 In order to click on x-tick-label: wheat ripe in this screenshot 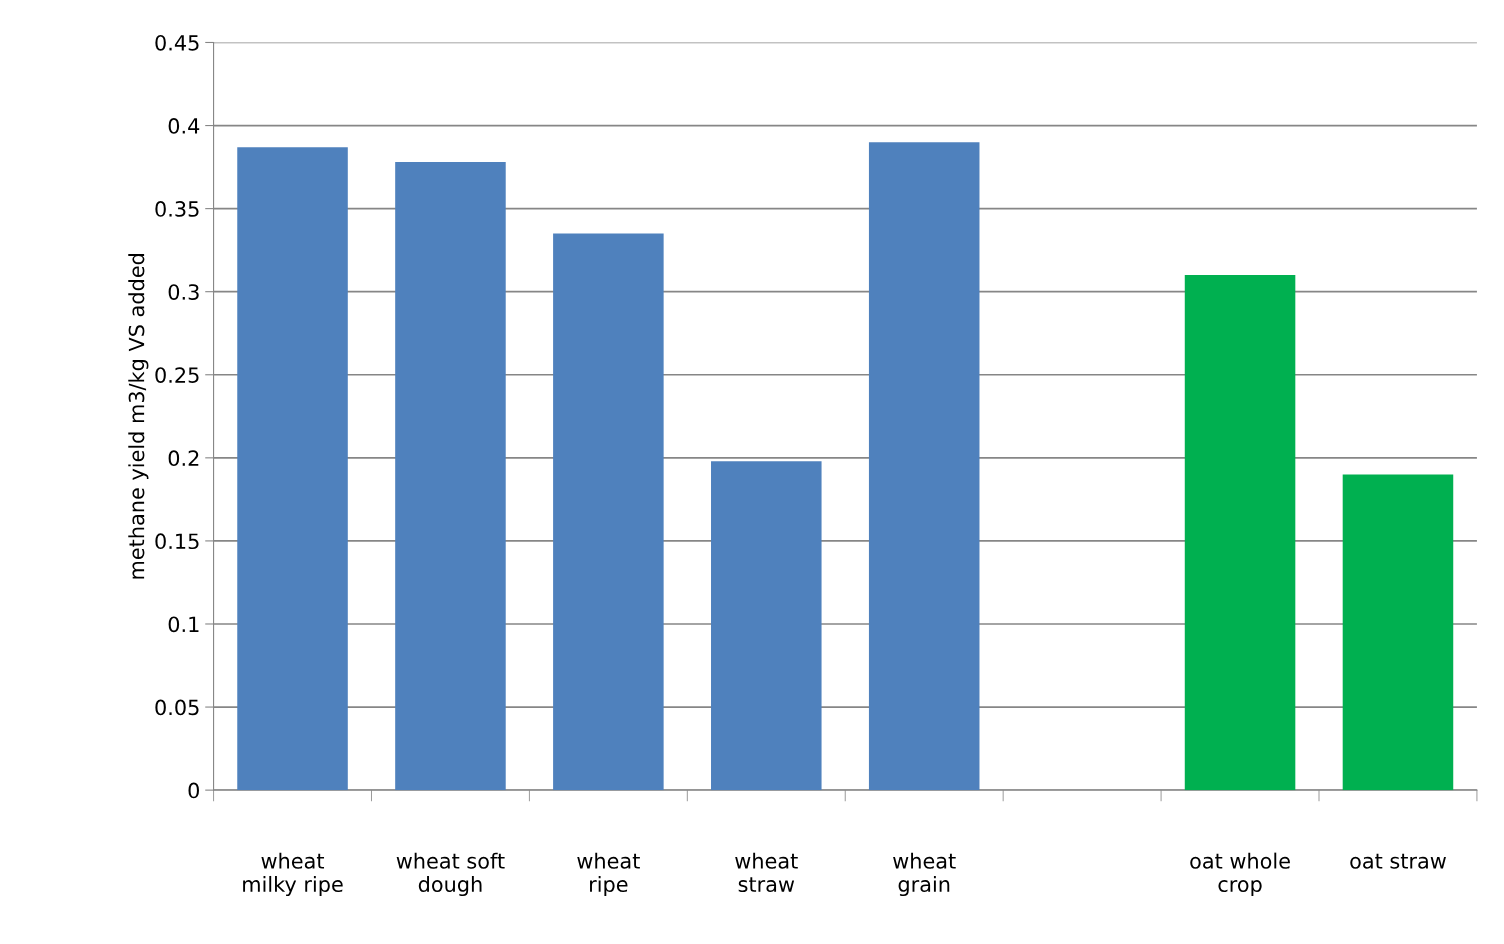, I will do `click(608, 874)`.